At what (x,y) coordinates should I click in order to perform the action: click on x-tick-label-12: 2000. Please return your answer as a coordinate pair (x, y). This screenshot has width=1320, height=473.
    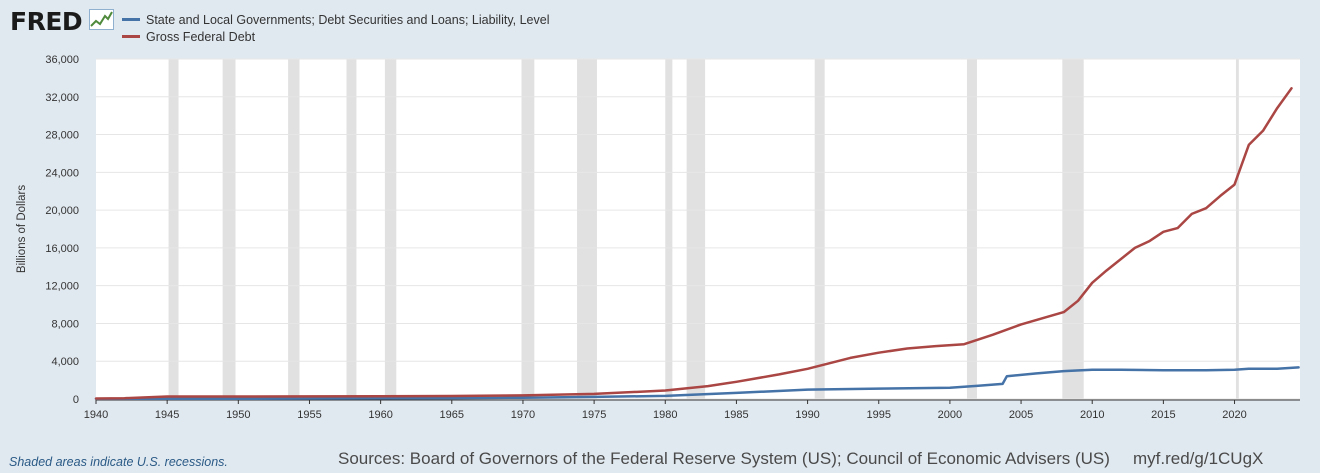
    Looking at the image, I should click on (950, 415).